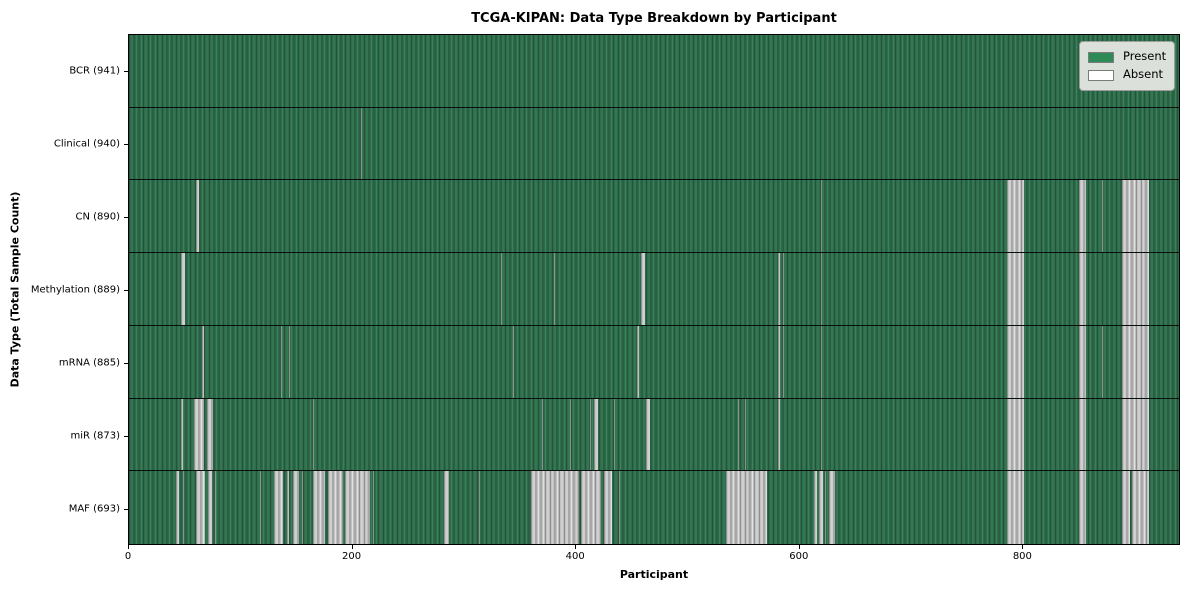 The height and width of the screenshot is (600, 1200). Describe the element at coordinates (654, 144) in the screenshot. I see `heatmap-row-clinical` at that location.